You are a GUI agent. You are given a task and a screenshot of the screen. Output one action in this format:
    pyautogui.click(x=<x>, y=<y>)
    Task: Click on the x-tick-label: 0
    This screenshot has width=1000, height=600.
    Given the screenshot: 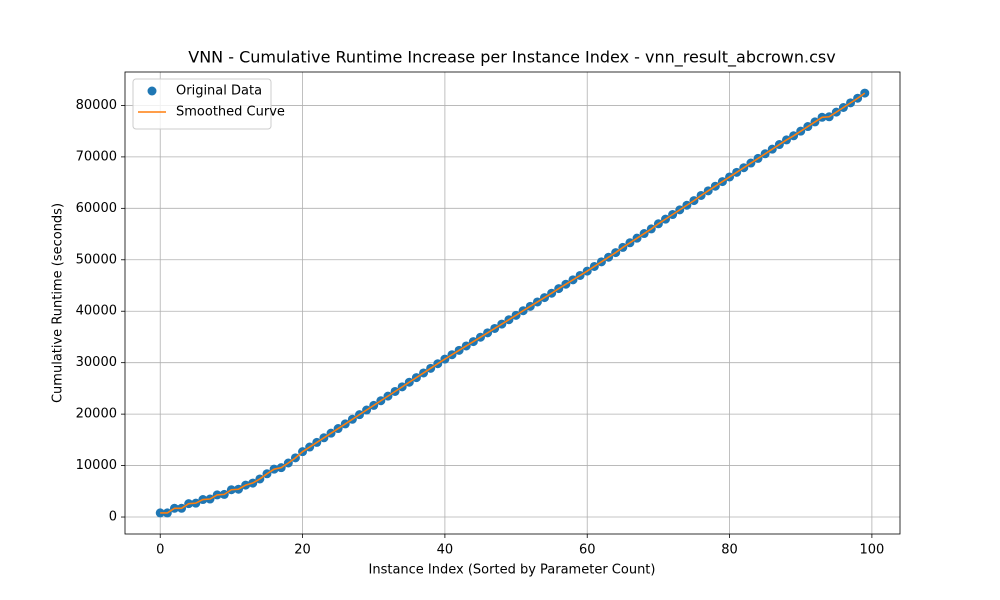 What is the action you would take?
    pyautogui.click(x=160, y=550)
    